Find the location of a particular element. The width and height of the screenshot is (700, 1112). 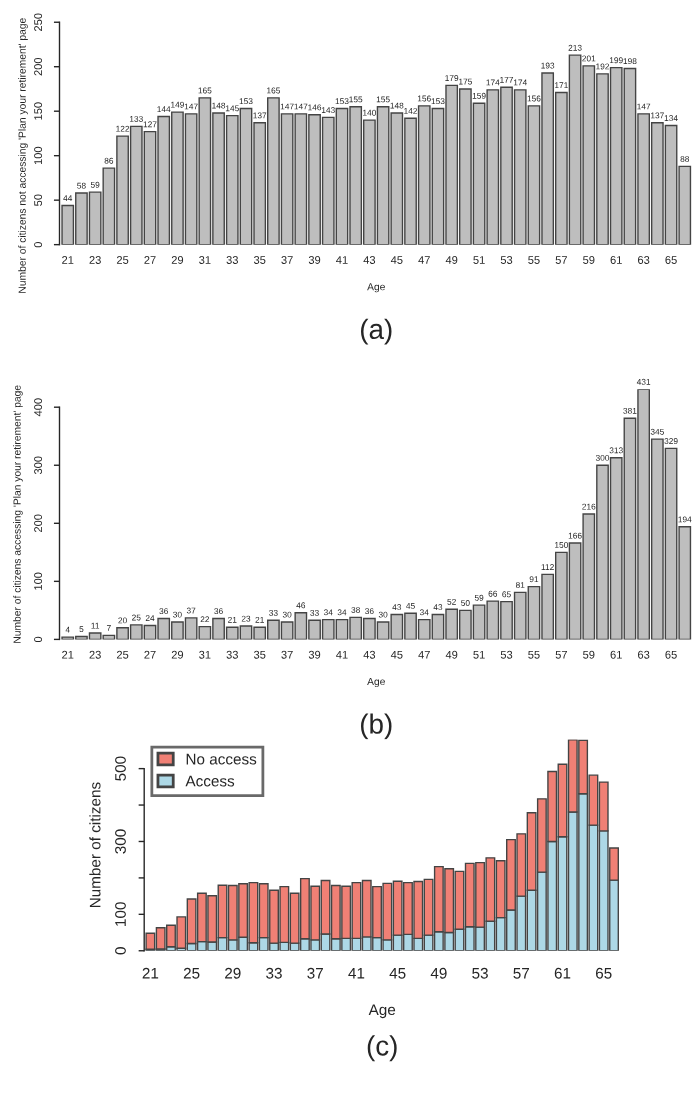

text: (a) is located at coordinates (376, 331).